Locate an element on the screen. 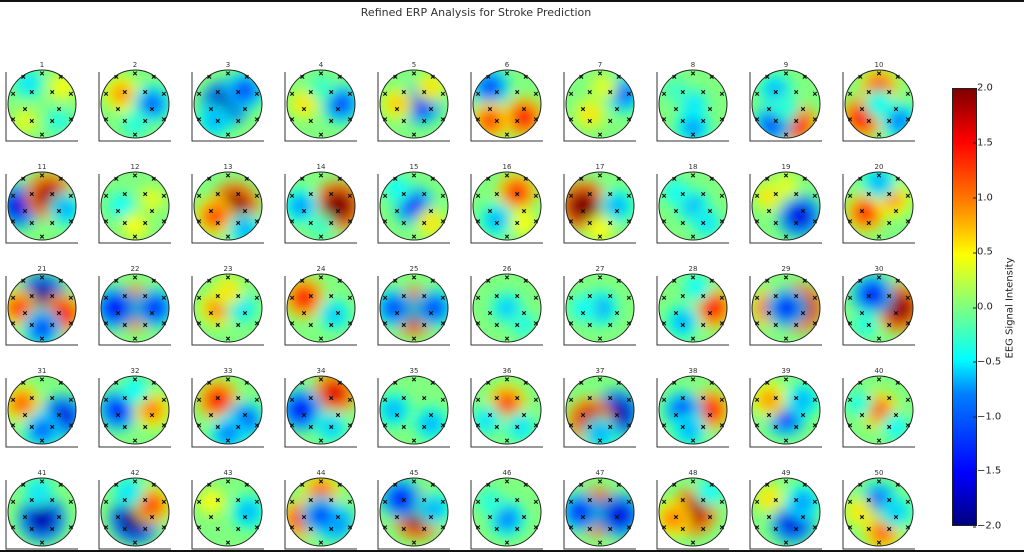 The image size is (1024, 552). subplot-label: 34 is located at coordinates (321, 371).